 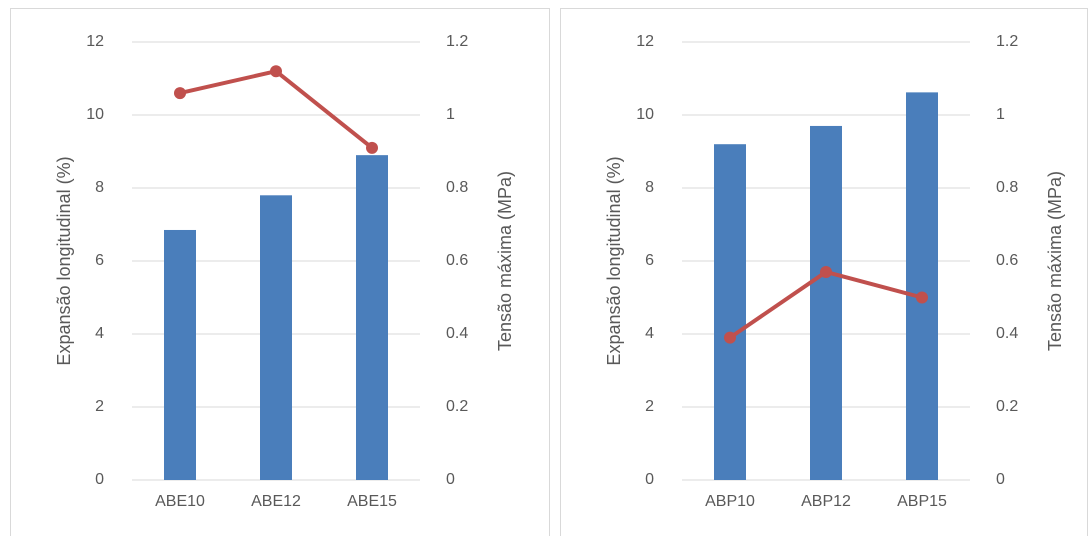 What do you see at coordinates (372, 501) in the screenshot?
I see `x-tick-label: ABE15` at bounding box center [372, 501].